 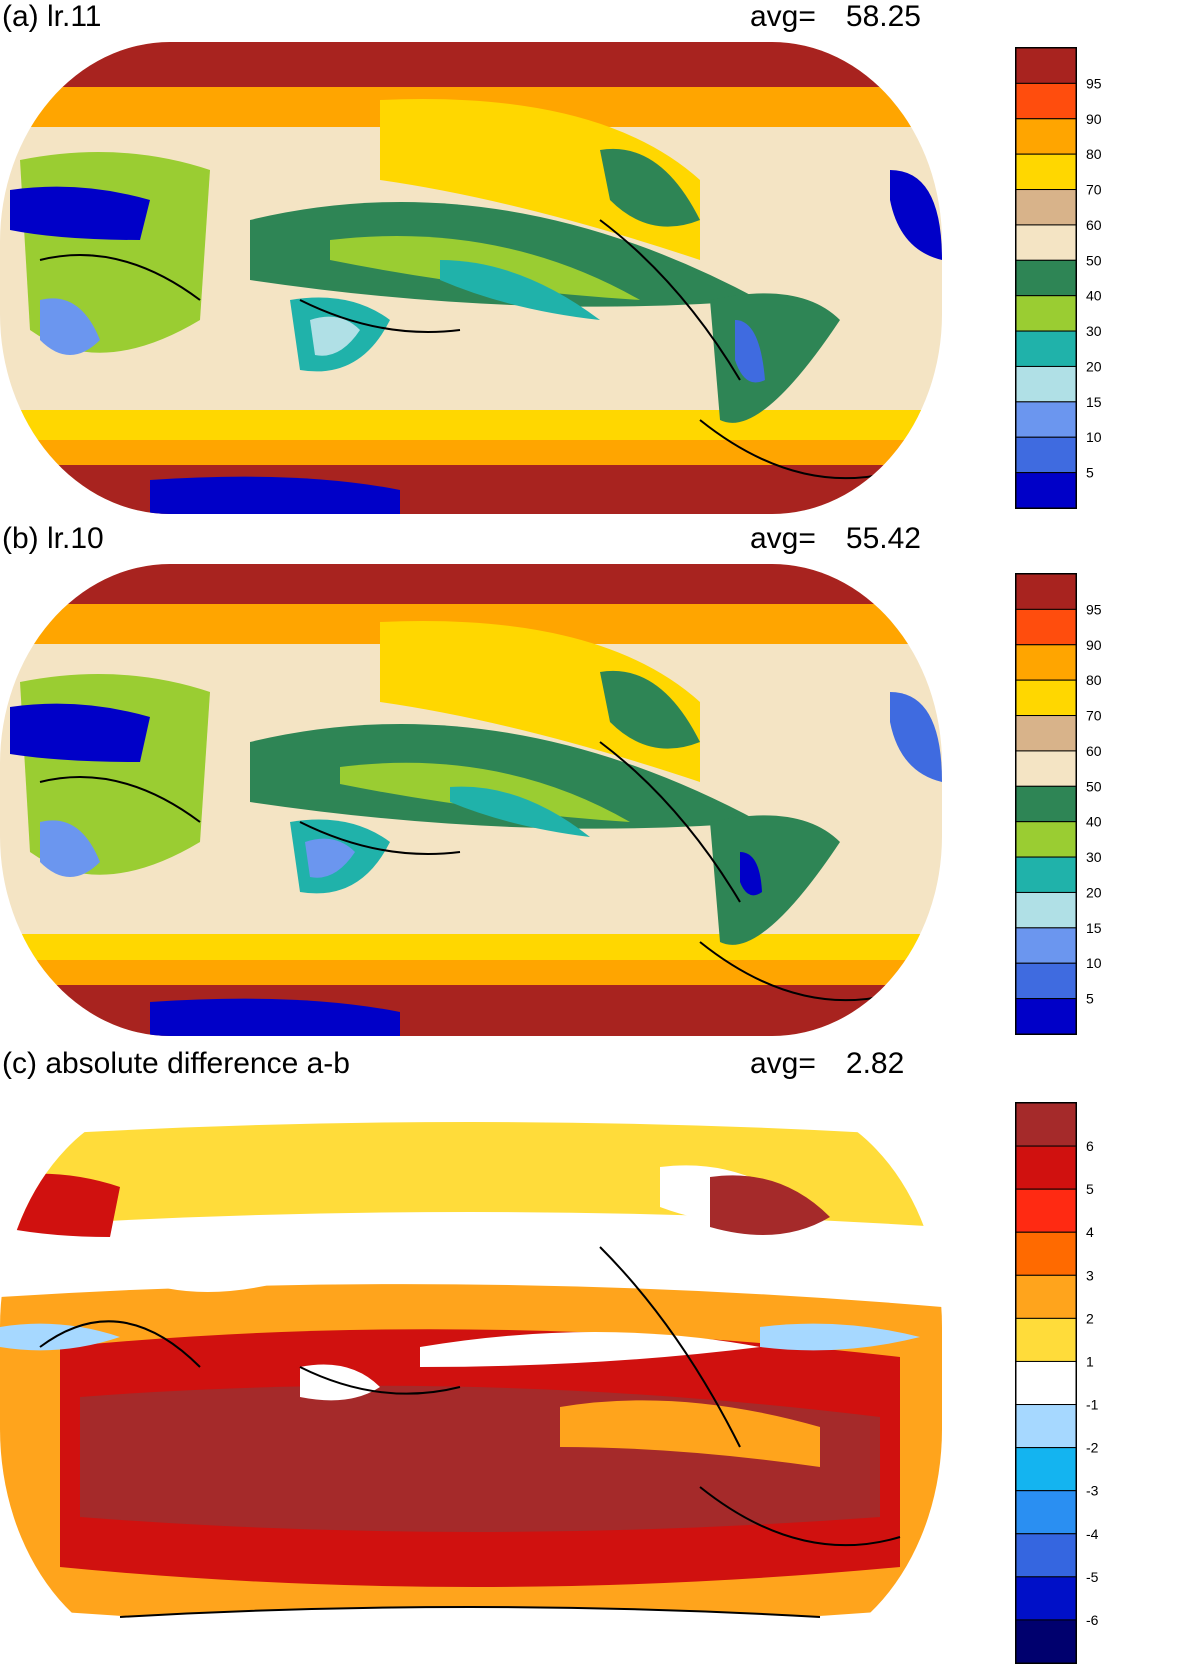 I want to click on colorbar-tick-label: -1, so click(x=1092, y=1405).